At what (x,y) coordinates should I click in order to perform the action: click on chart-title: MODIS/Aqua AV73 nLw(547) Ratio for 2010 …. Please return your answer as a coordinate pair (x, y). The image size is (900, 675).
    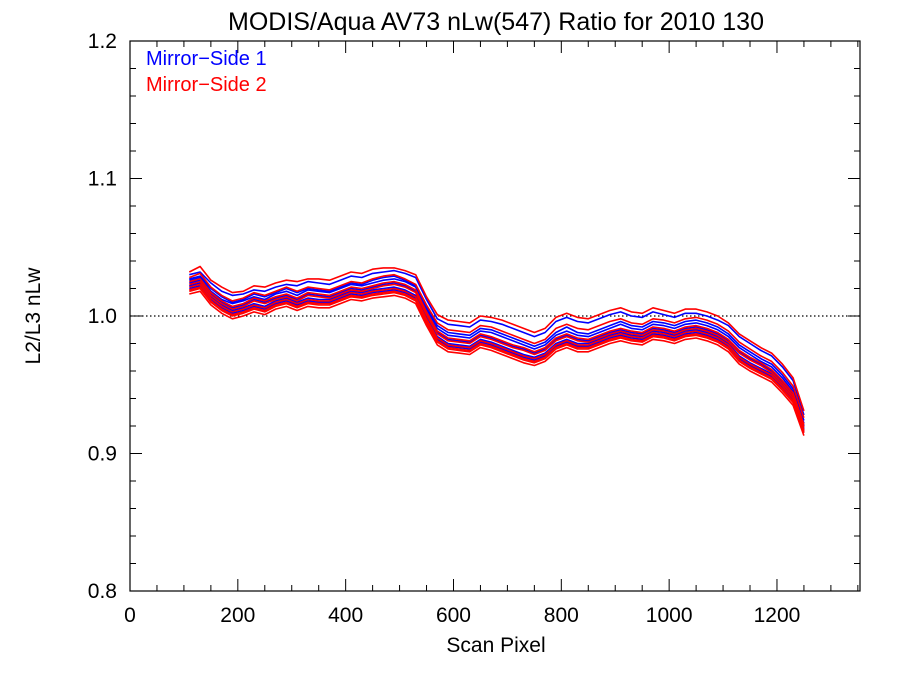
    Looking at the image, I should click on (496, 22).